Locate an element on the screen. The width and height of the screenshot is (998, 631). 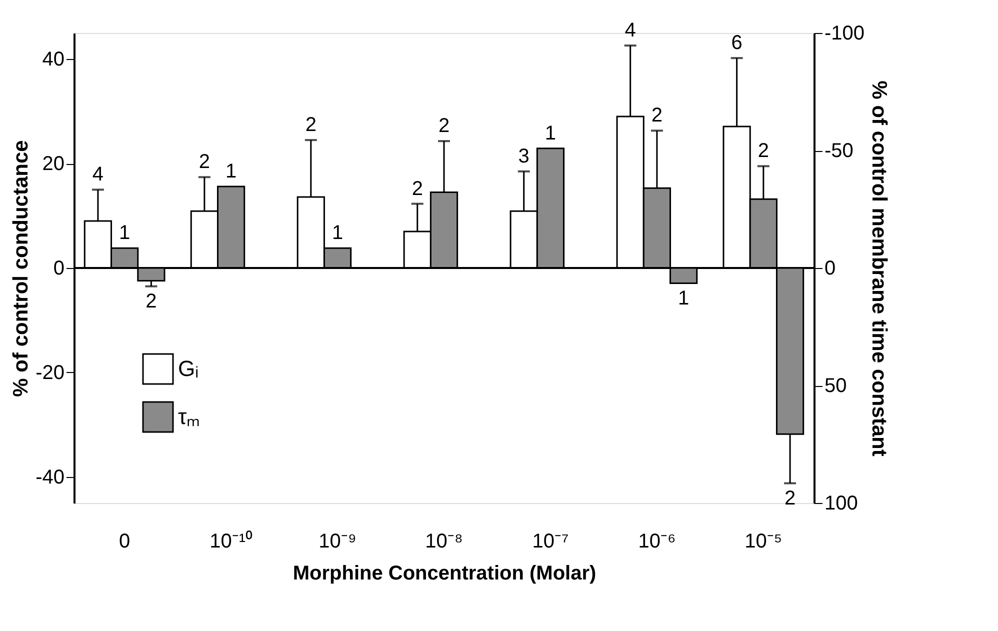
annotation: 3 is located at coordinates (524, 156).